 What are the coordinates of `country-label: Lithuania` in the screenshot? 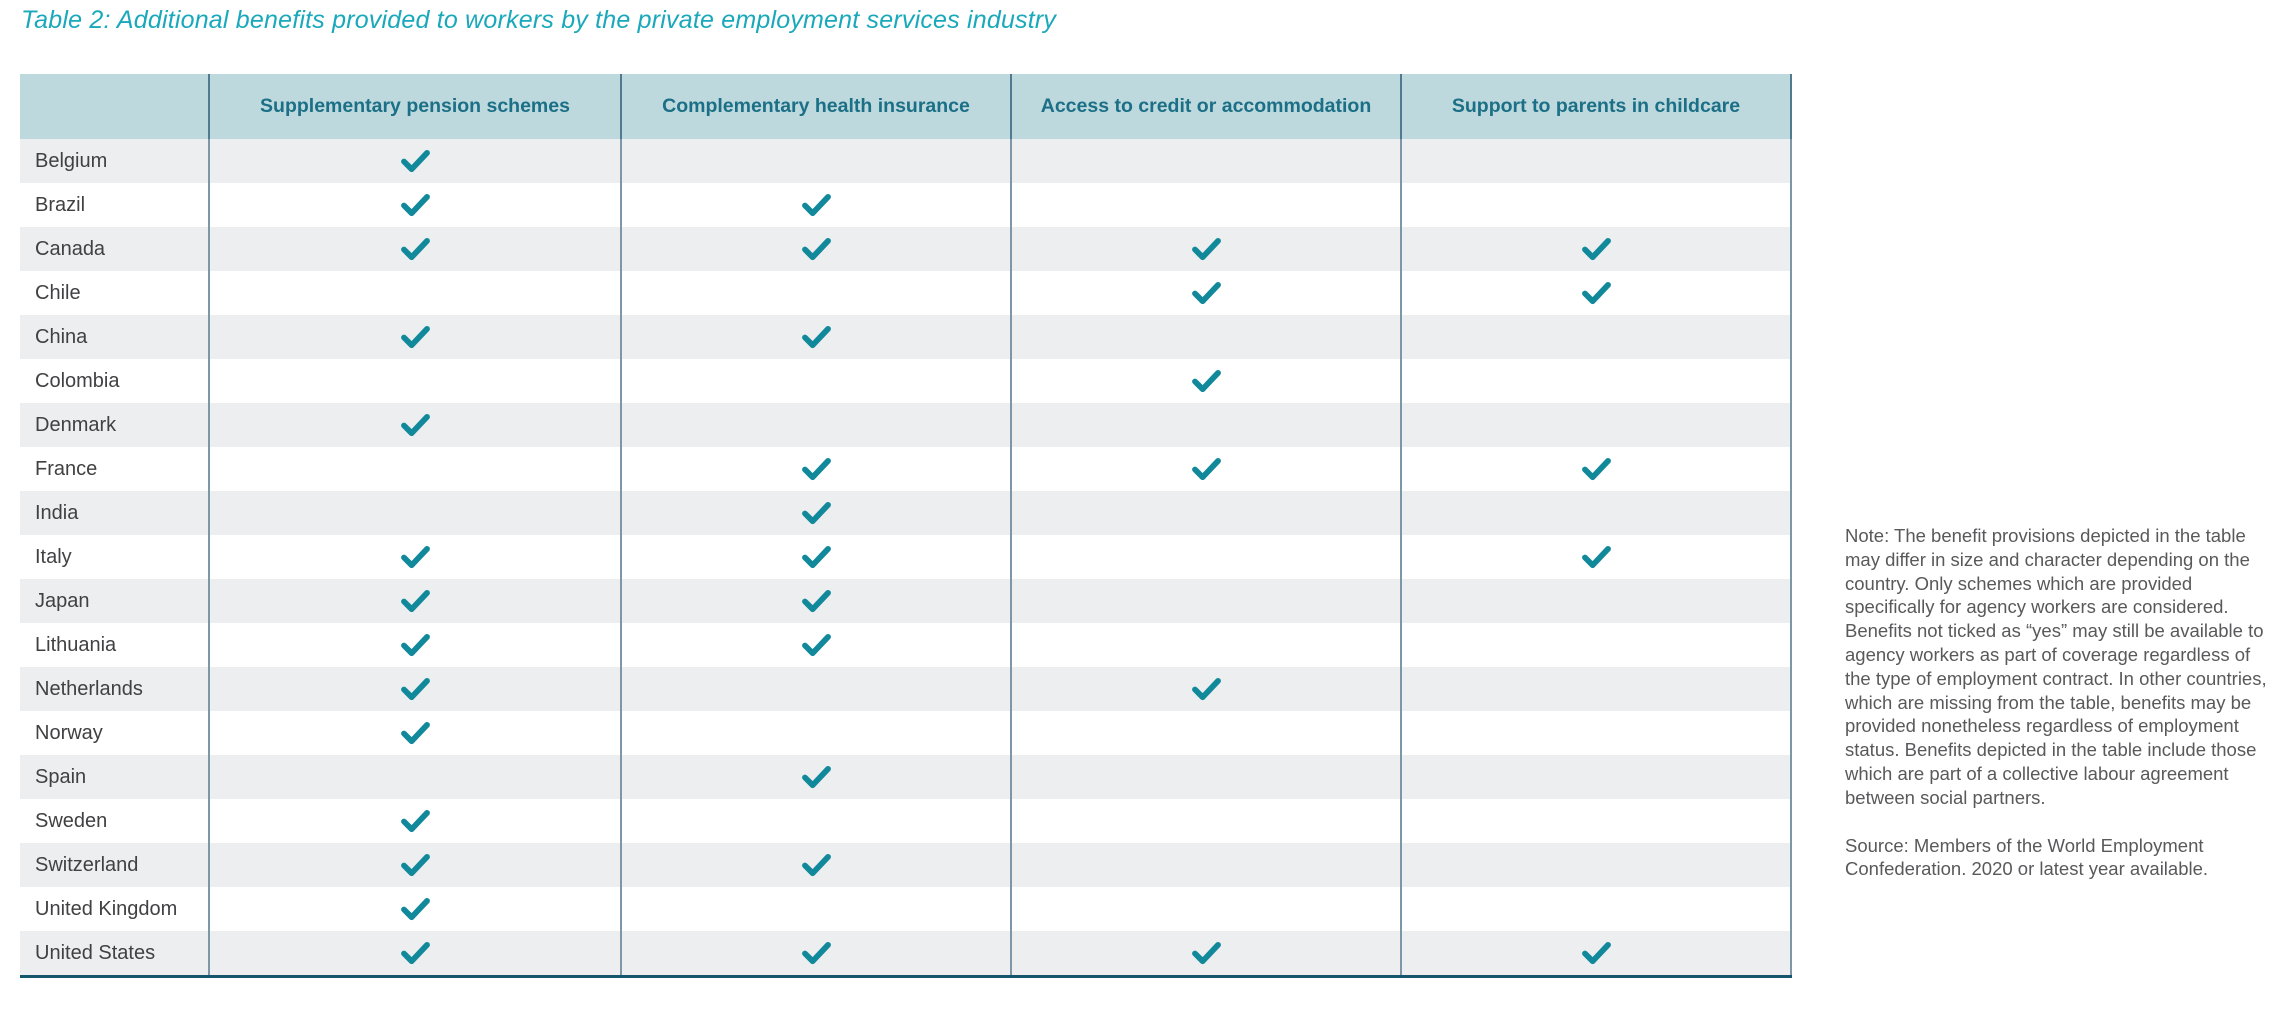 It's located at (76, 644).